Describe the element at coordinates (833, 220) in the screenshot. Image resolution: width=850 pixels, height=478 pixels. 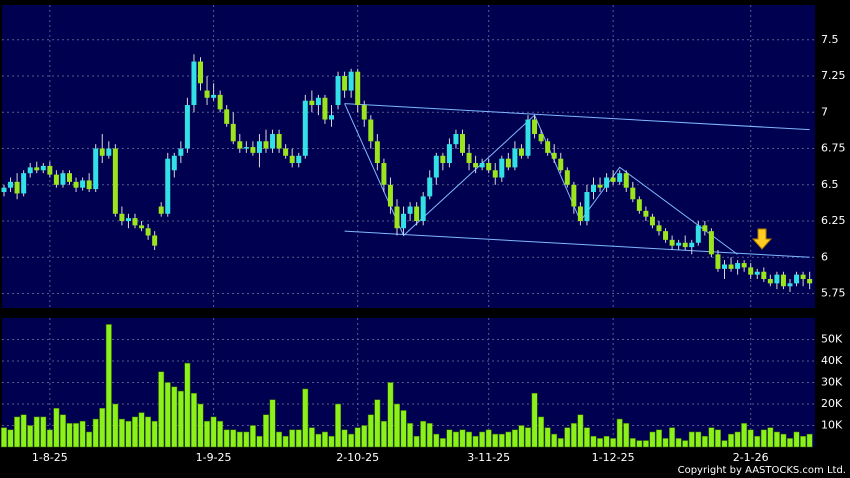
I see `y-tick-label: 6.25` at that location.